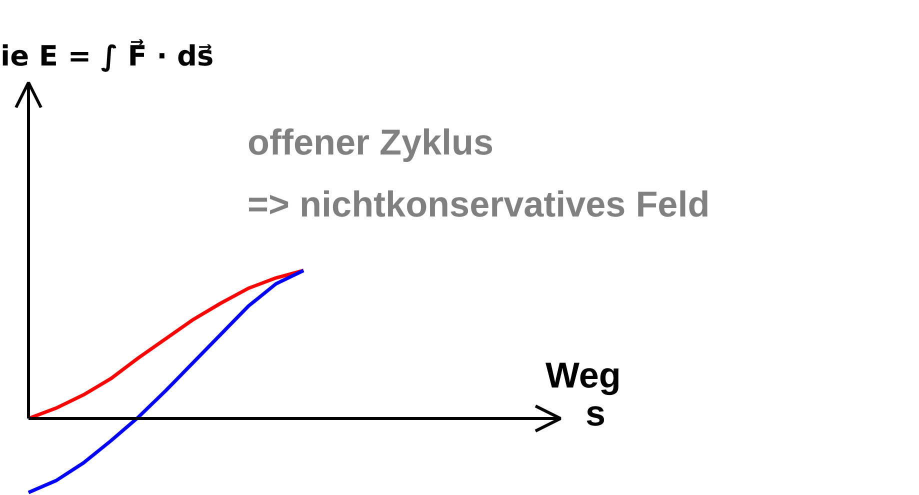  Describe the element at coordinates (371, 142) in the screenshot. I see `text: offener Zyklus` at that location.